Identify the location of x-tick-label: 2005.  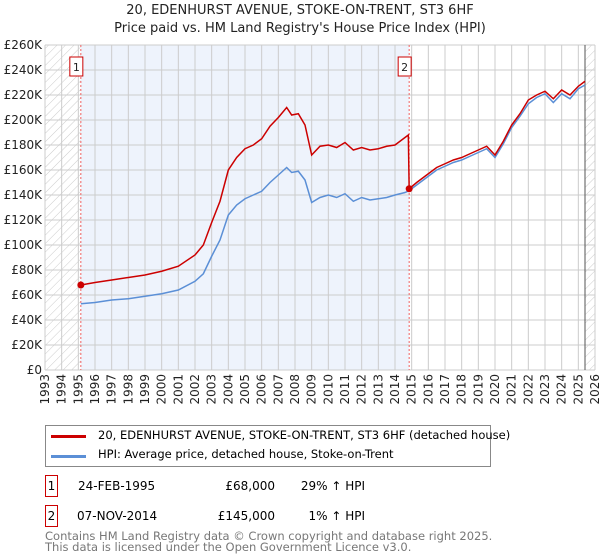
(245, 389).